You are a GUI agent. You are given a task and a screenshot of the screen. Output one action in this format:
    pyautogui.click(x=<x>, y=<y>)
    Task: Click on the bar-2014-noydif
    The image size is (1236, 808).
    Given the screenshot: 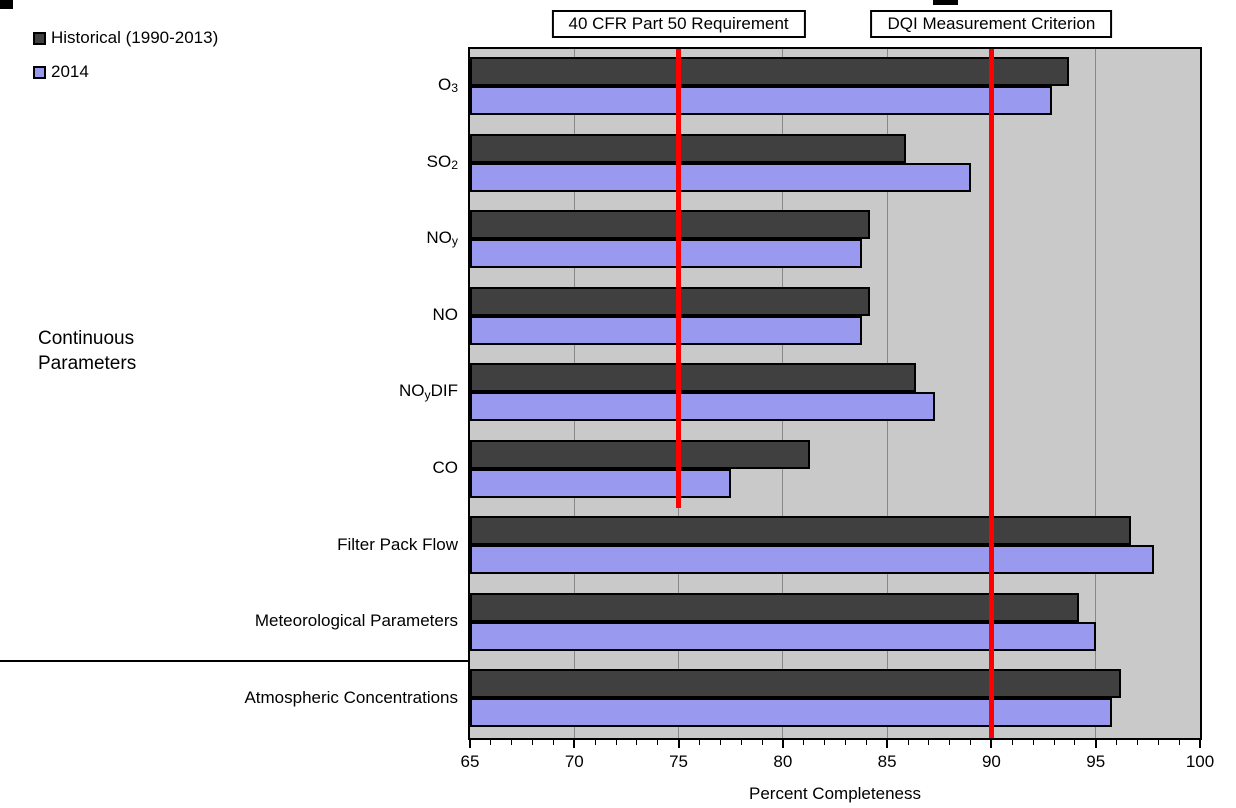 What is the action you would take?
    pyautogui.click(x=703, y=407)
    